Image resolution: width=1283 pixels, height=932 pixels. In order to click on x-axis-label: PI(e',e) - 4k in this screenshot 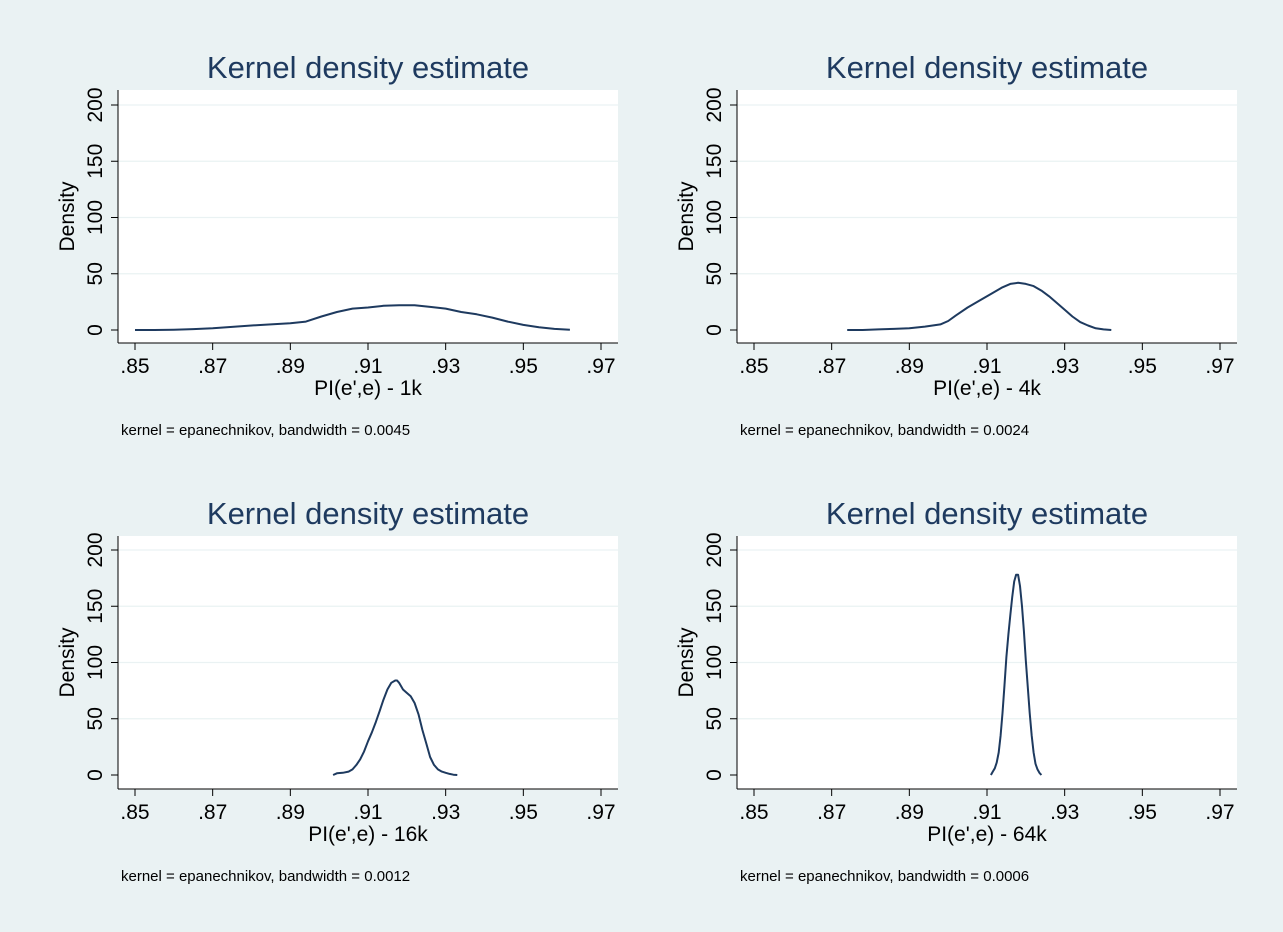, I will do `click(987, 388)`.